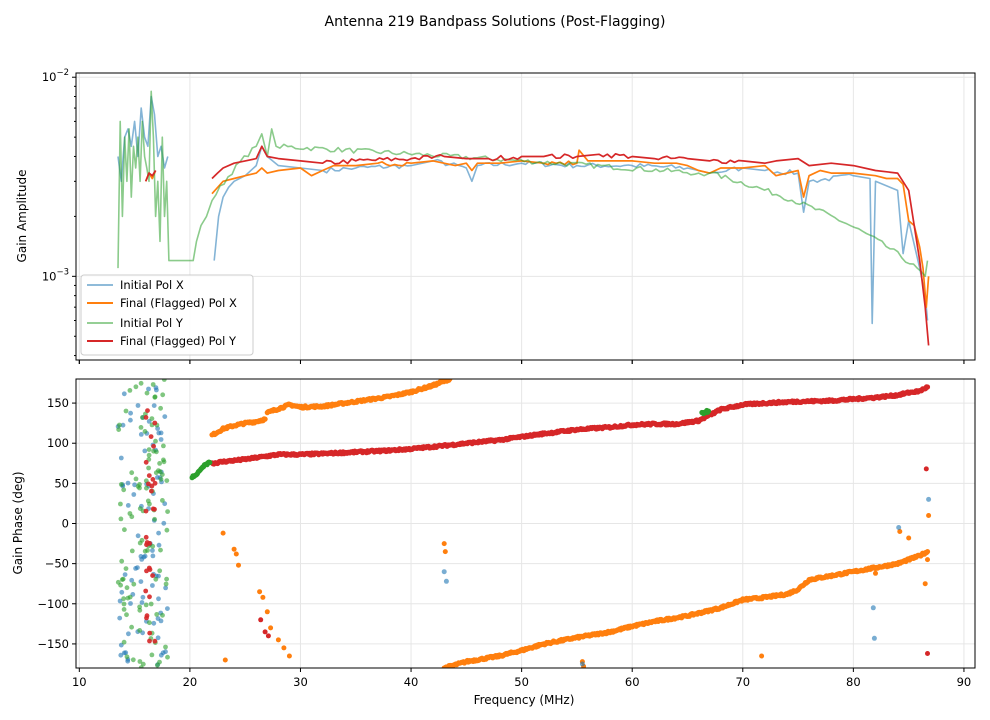 This screenshot has width=990, height=720. I want to click on phase-y-tick-label: −150, so click(53, 644).